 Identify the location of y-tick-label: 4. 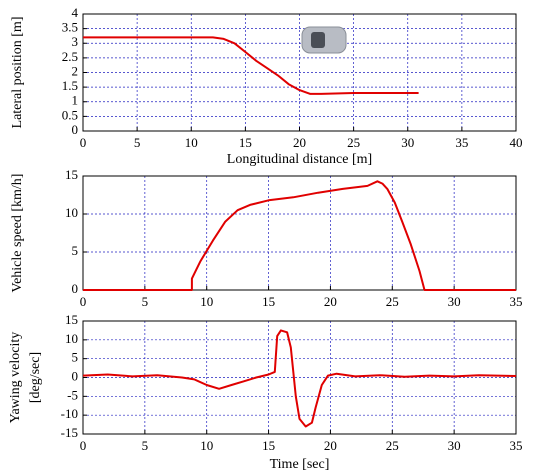
(75, 12).